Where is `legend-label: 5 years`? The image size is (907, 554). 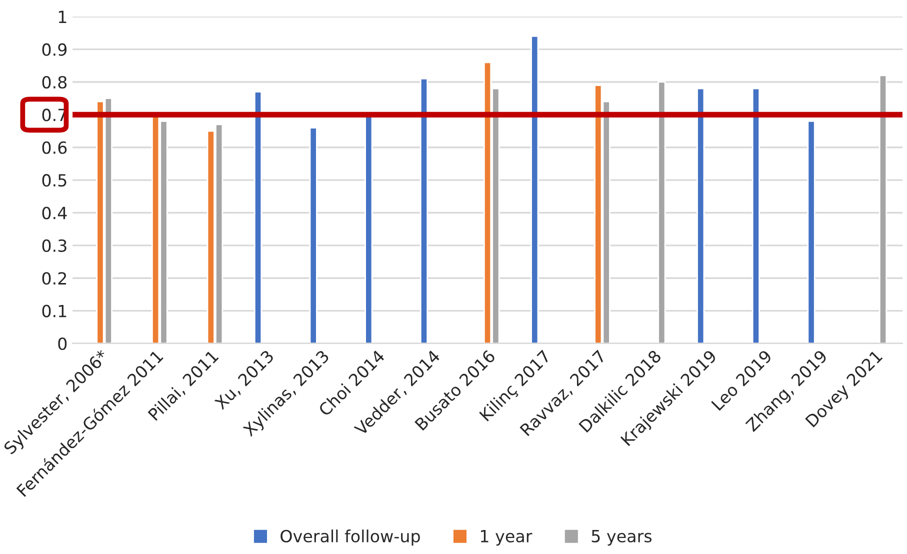
legend-label: 5 years is located at coordinates (622, 538).